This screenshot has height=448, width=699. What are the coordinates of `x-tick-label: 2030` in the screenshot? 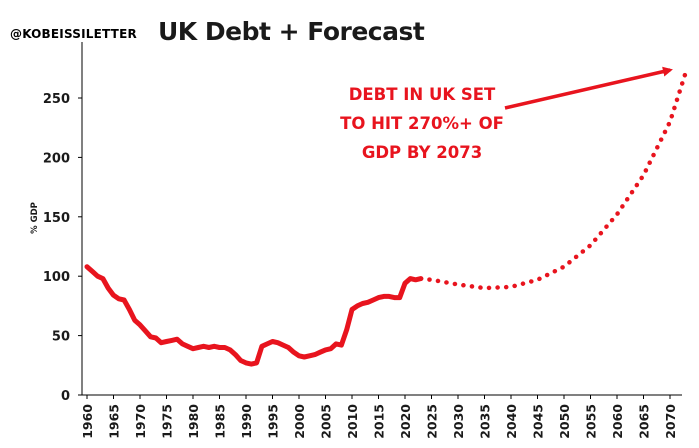 It's located at (458, 421).